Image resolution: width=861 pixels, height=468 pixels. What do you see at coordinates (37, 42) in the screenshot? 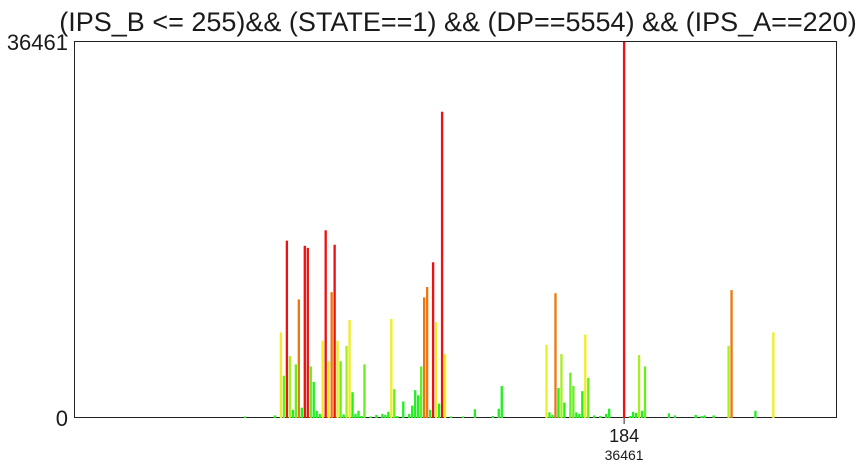
I see `y-max-label: 36461` at bounding box center [37, 42].